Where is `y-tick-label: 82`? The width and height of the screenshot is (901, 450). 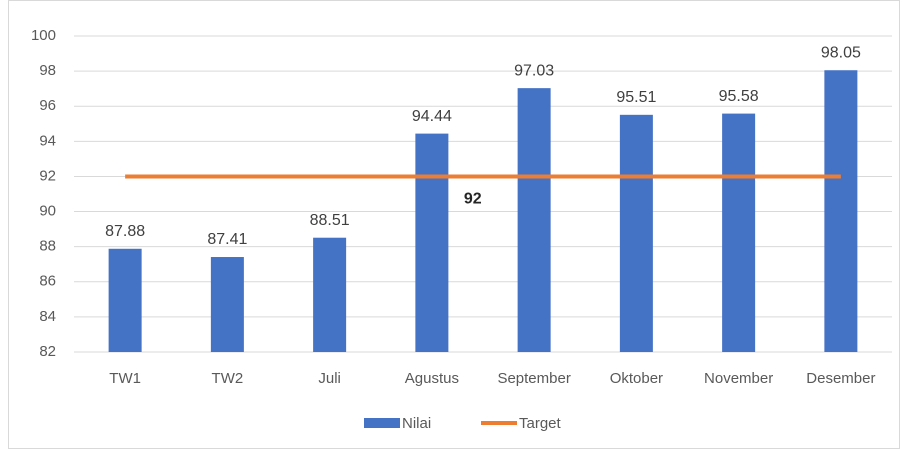 y-tick-label: 82 is located at coordinates (47, 351).